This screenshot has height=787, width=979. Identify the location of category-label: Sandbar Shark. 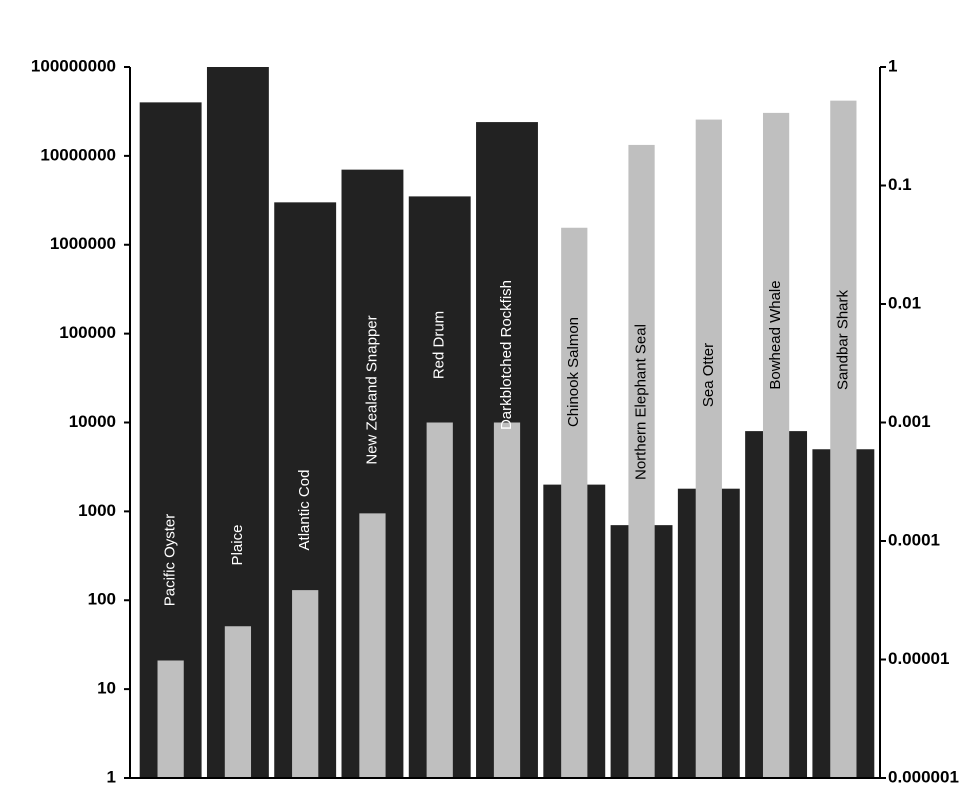
(842, 339).